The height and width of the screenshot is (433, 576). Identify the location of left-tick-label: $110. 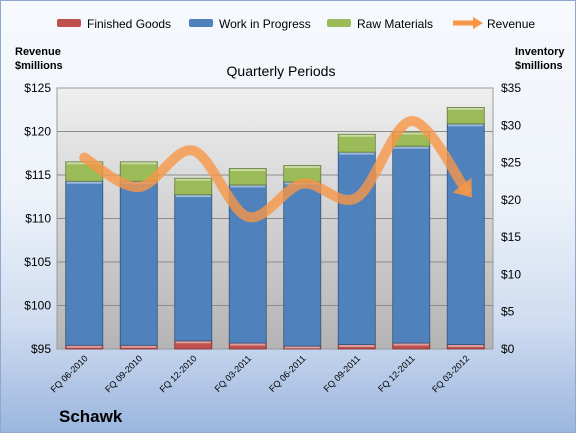
(38, 219).